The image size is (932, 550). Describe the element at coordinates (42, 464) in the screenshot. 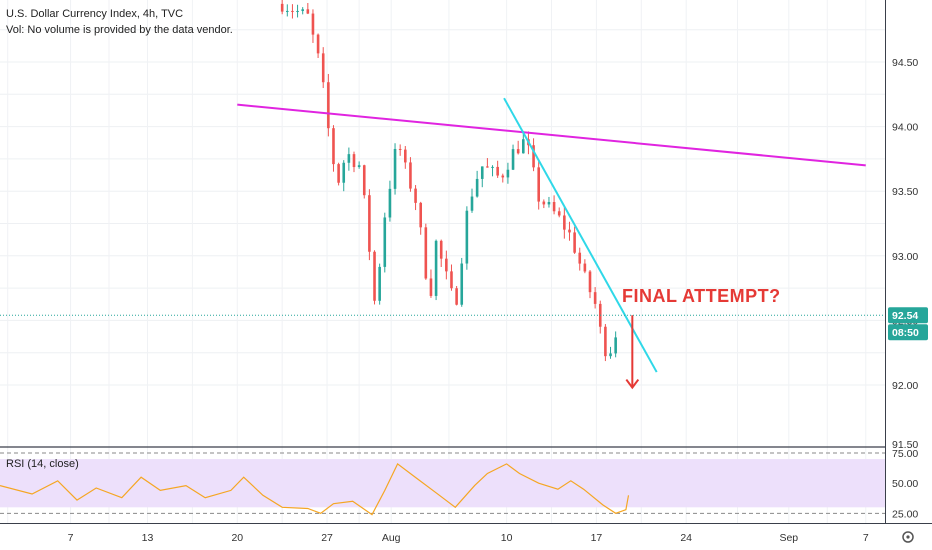

I see `rsi-indicator-label: RSI (14, close)` at that location.